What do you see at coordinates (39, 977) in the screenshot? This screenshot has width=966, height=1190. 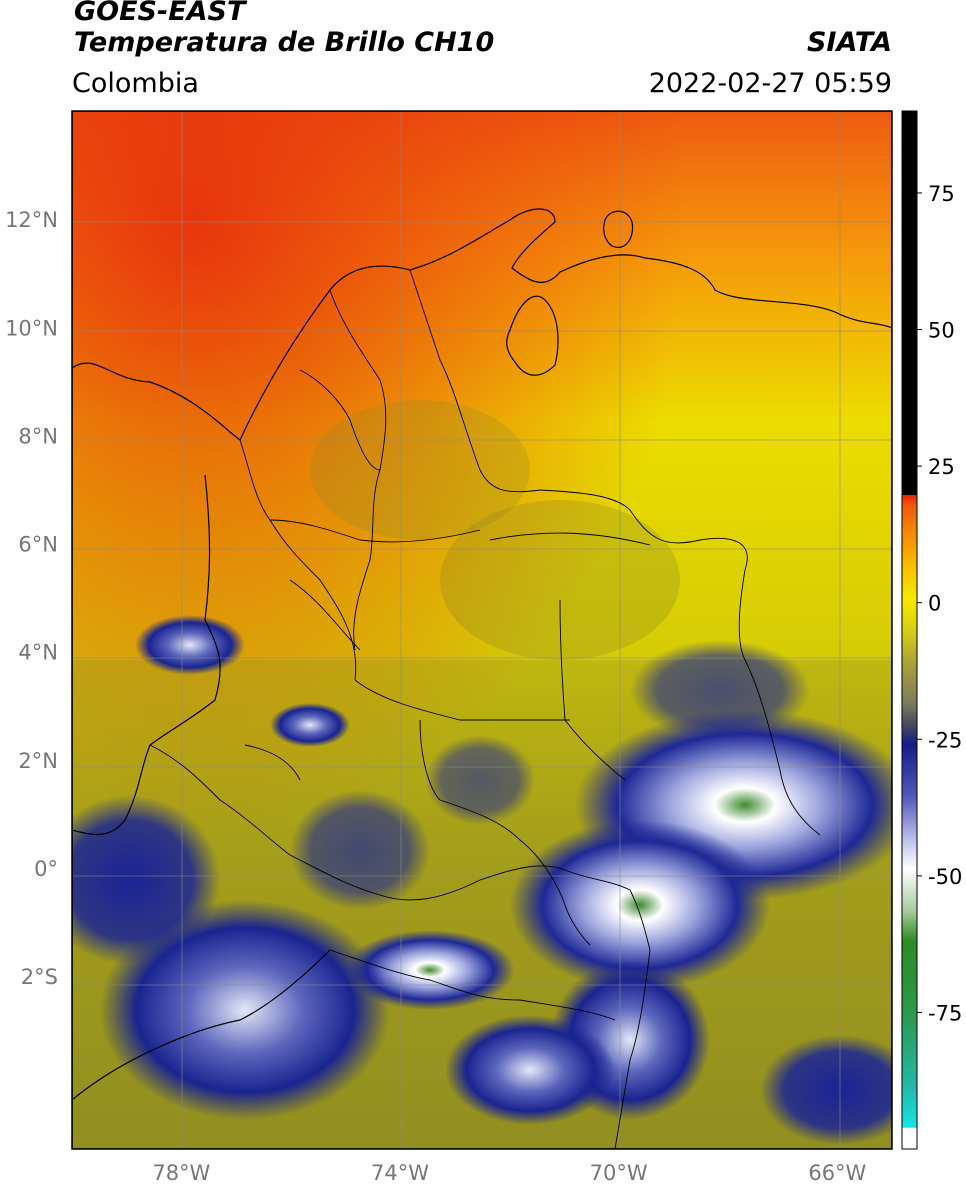 I see `lat-label: 2°S` at bounding box center [39, 977].